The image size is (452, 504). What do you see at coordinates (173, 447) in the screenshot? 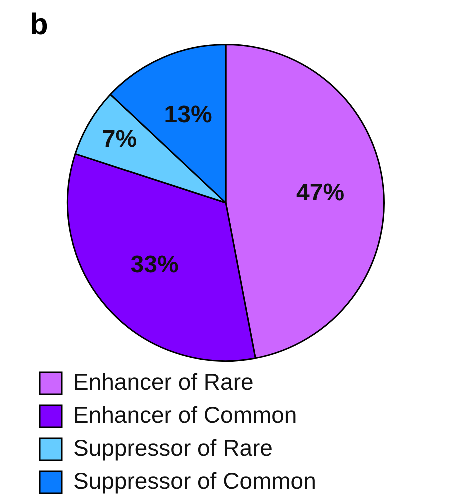
I see `legend-label: Suppressor of Rare` at bounding box center [173, 447].